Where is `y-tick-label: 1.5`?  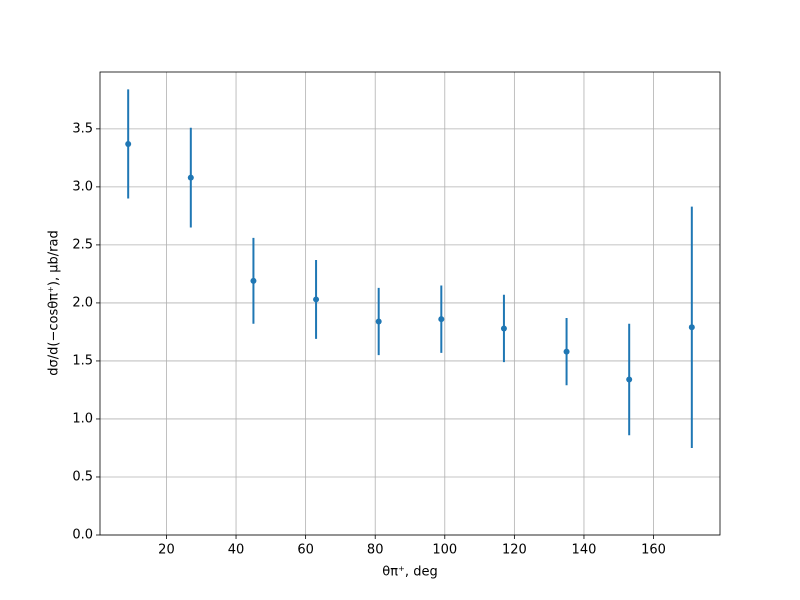
y-tick-label: 1.5 is located at coordinates (82, 360).